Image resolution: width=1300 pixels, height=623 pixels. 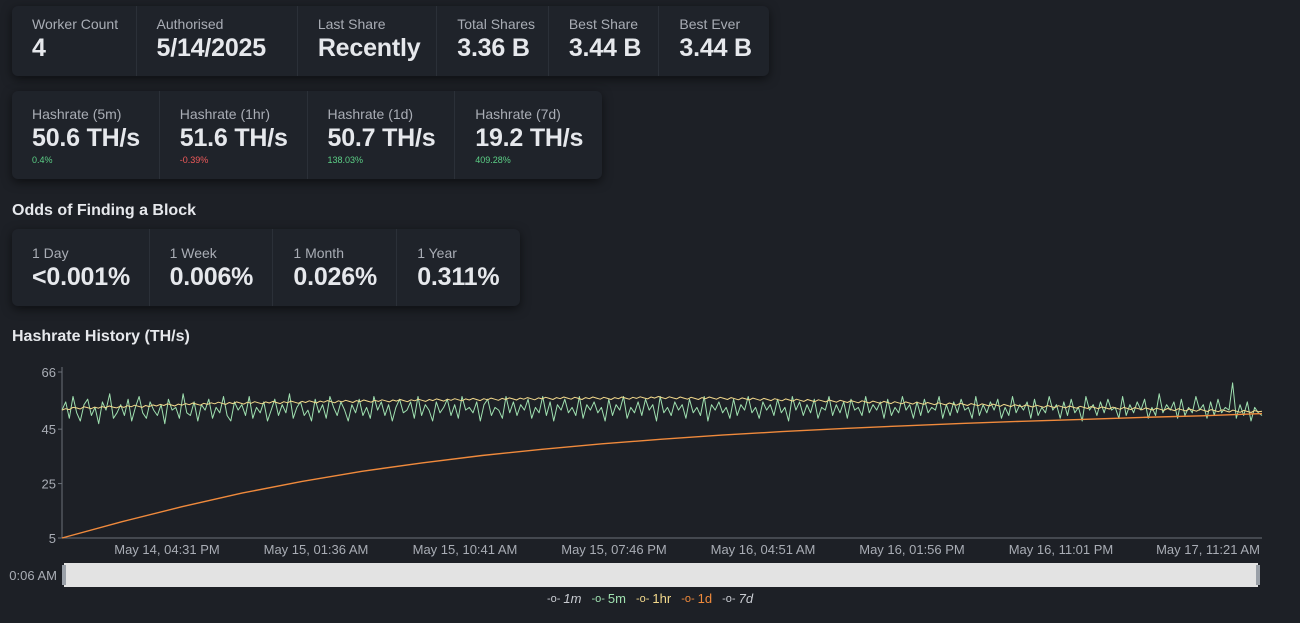 I want to click on stat-value: 3.36 B, so click(x=493, y=48).